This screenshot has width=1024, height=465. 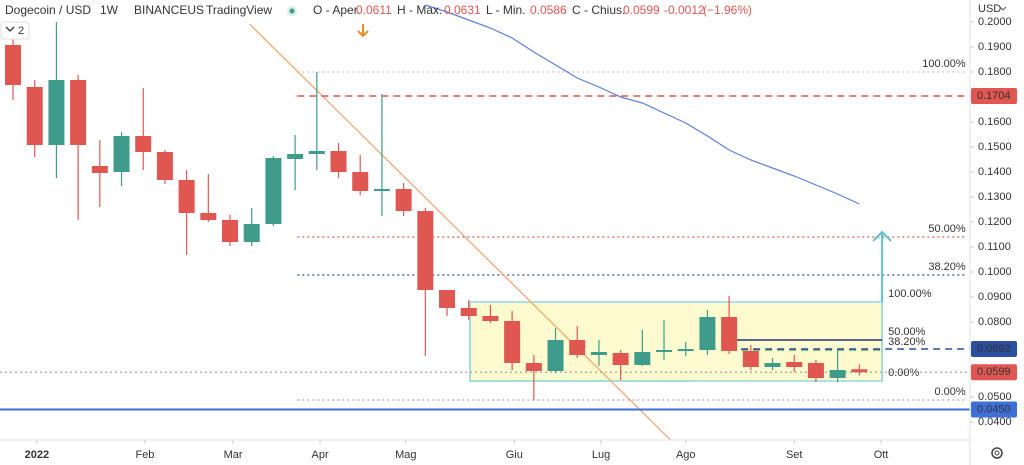 I want to click on fib-label: 100.00%, so click(x=944, y=64).